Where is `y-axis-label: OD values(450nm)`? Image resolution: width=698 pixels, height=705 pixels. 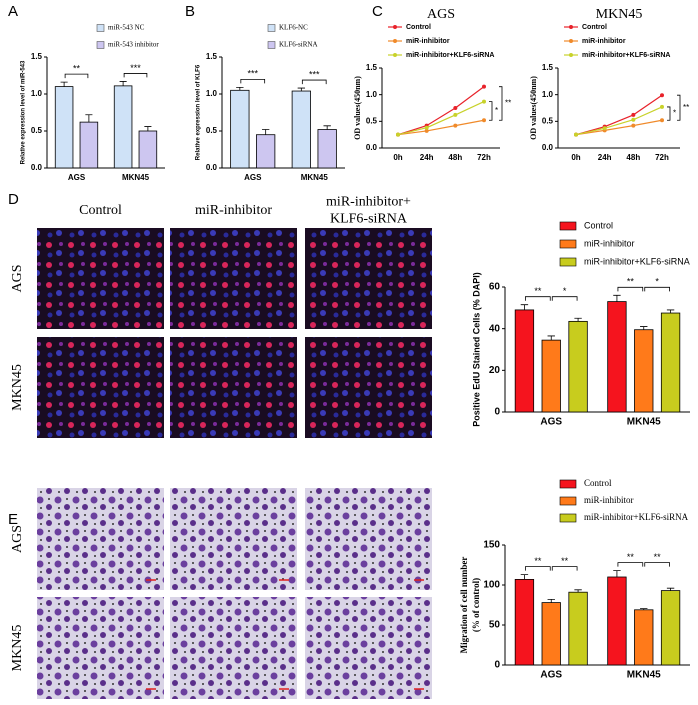 y-axis-label: OD values(450nm) is located at coordinates (357, 108).